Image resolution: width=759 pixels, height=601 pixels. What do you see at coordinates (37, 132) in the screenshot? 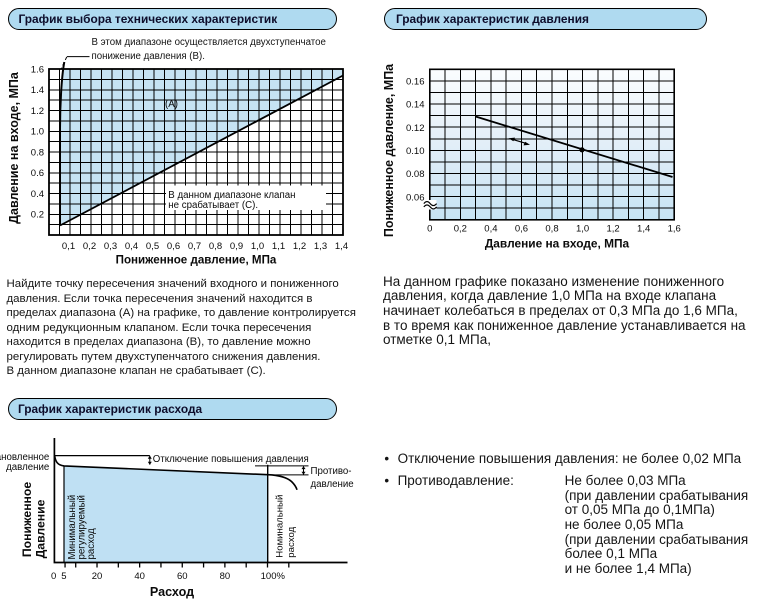
I see `svg-text: 1.0` at bounding box center [37, 132].